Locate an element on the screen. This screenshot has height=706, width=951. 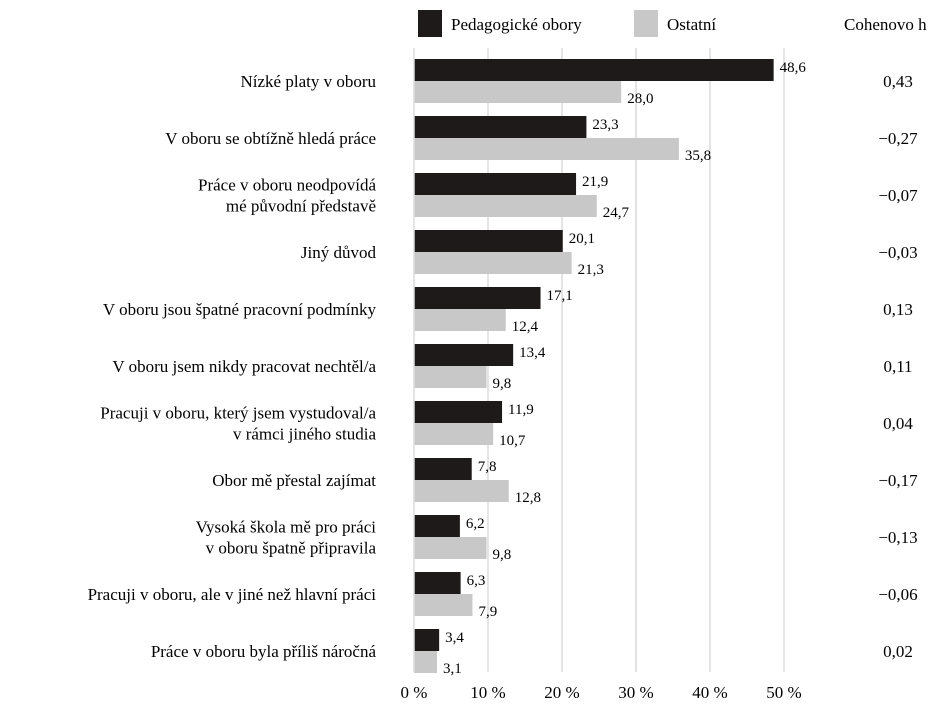
cohen-h-value: −0,17 is located at coordinates (898, 480).